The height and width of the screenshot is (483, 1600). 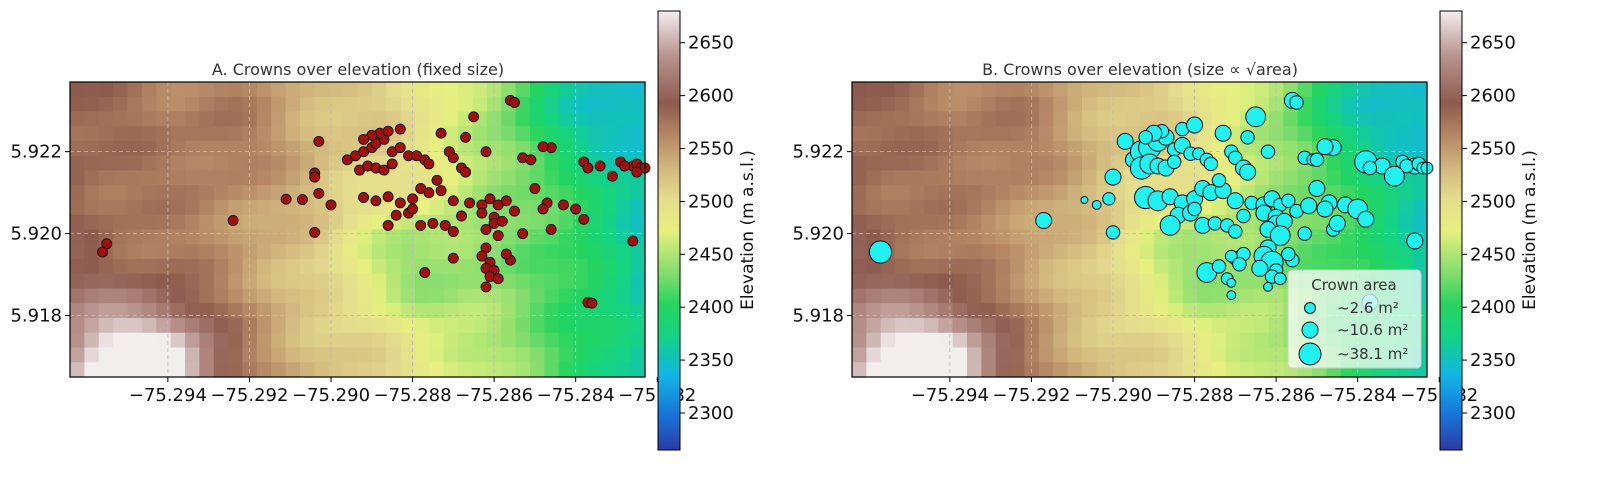 I want to click on x-tick-label: −75.286, so click(x=494, y=395).